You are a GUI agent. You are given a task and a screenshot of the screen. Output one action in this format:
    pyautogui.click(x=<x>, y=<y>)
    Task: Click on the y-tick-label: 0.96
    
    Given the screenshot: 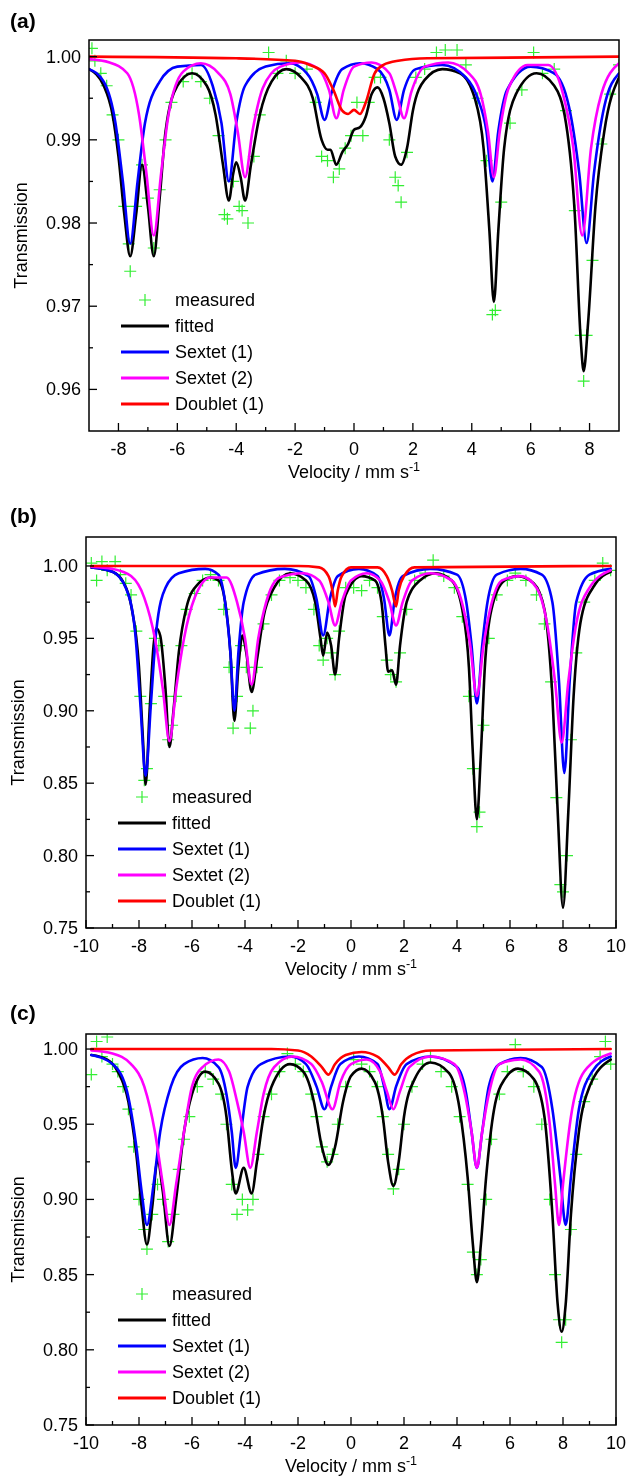 What is the action you would take?
    pyautogui.click(x=63, y=389)
    